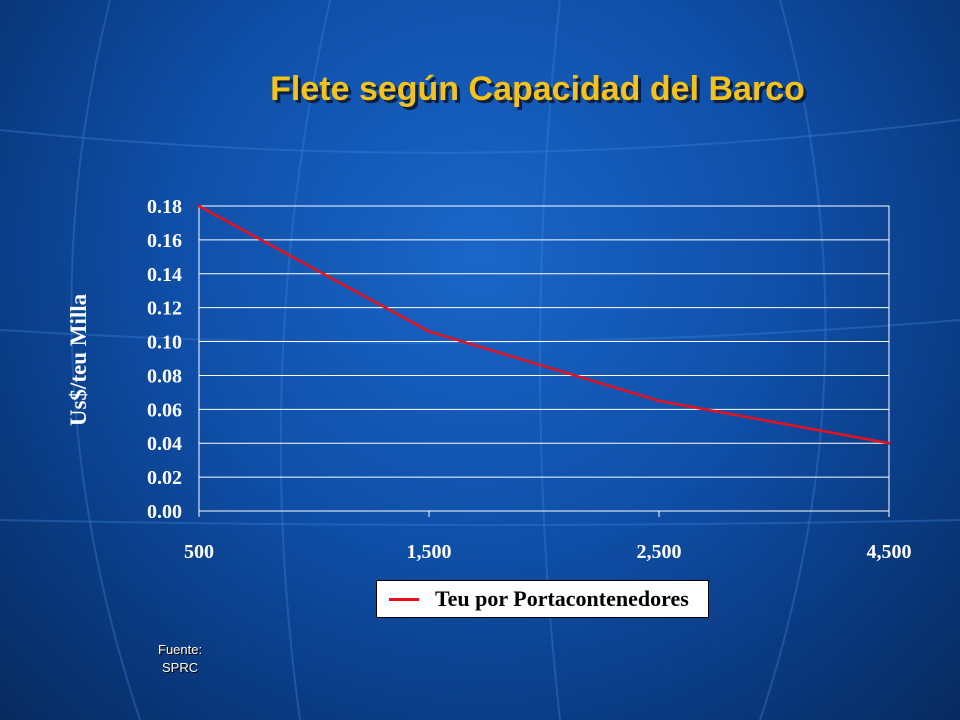  I want to click on slide-title: Flete según Capacidad del Barco, so click(537, 89).